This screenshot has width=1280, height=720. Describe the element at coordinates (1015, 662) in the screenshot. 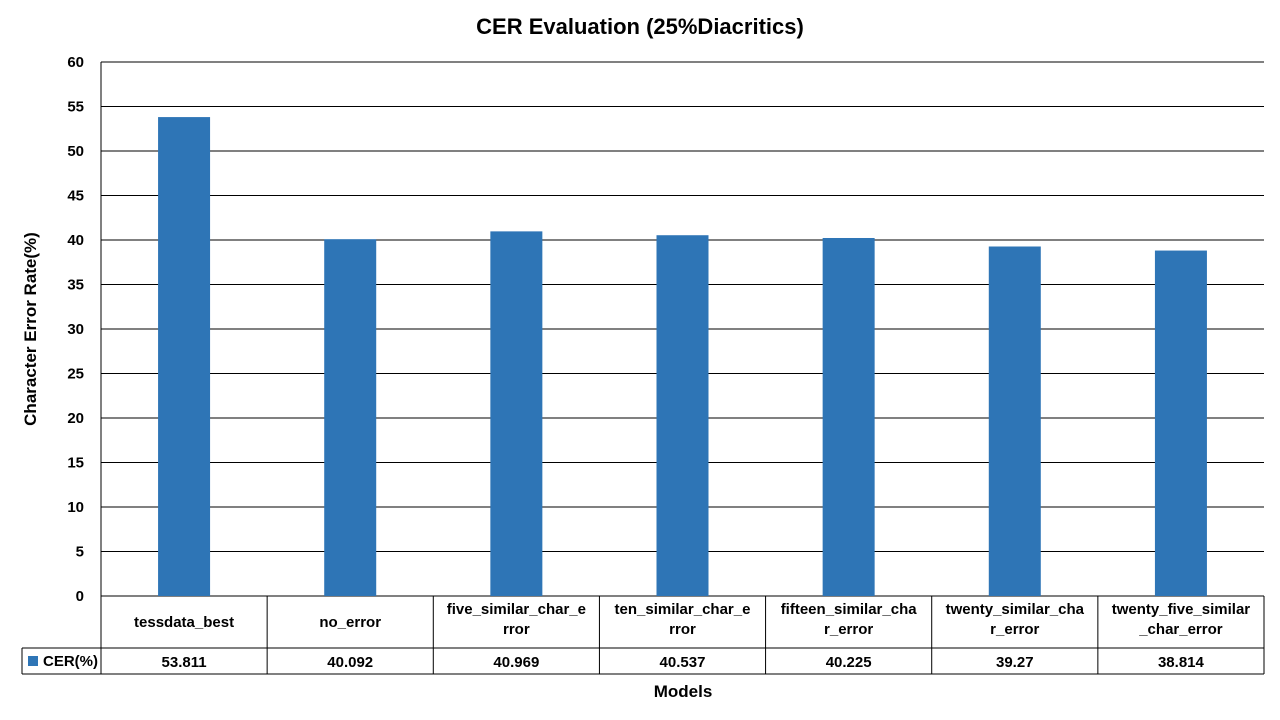

I see `data-value-label: 39.27` at that location.